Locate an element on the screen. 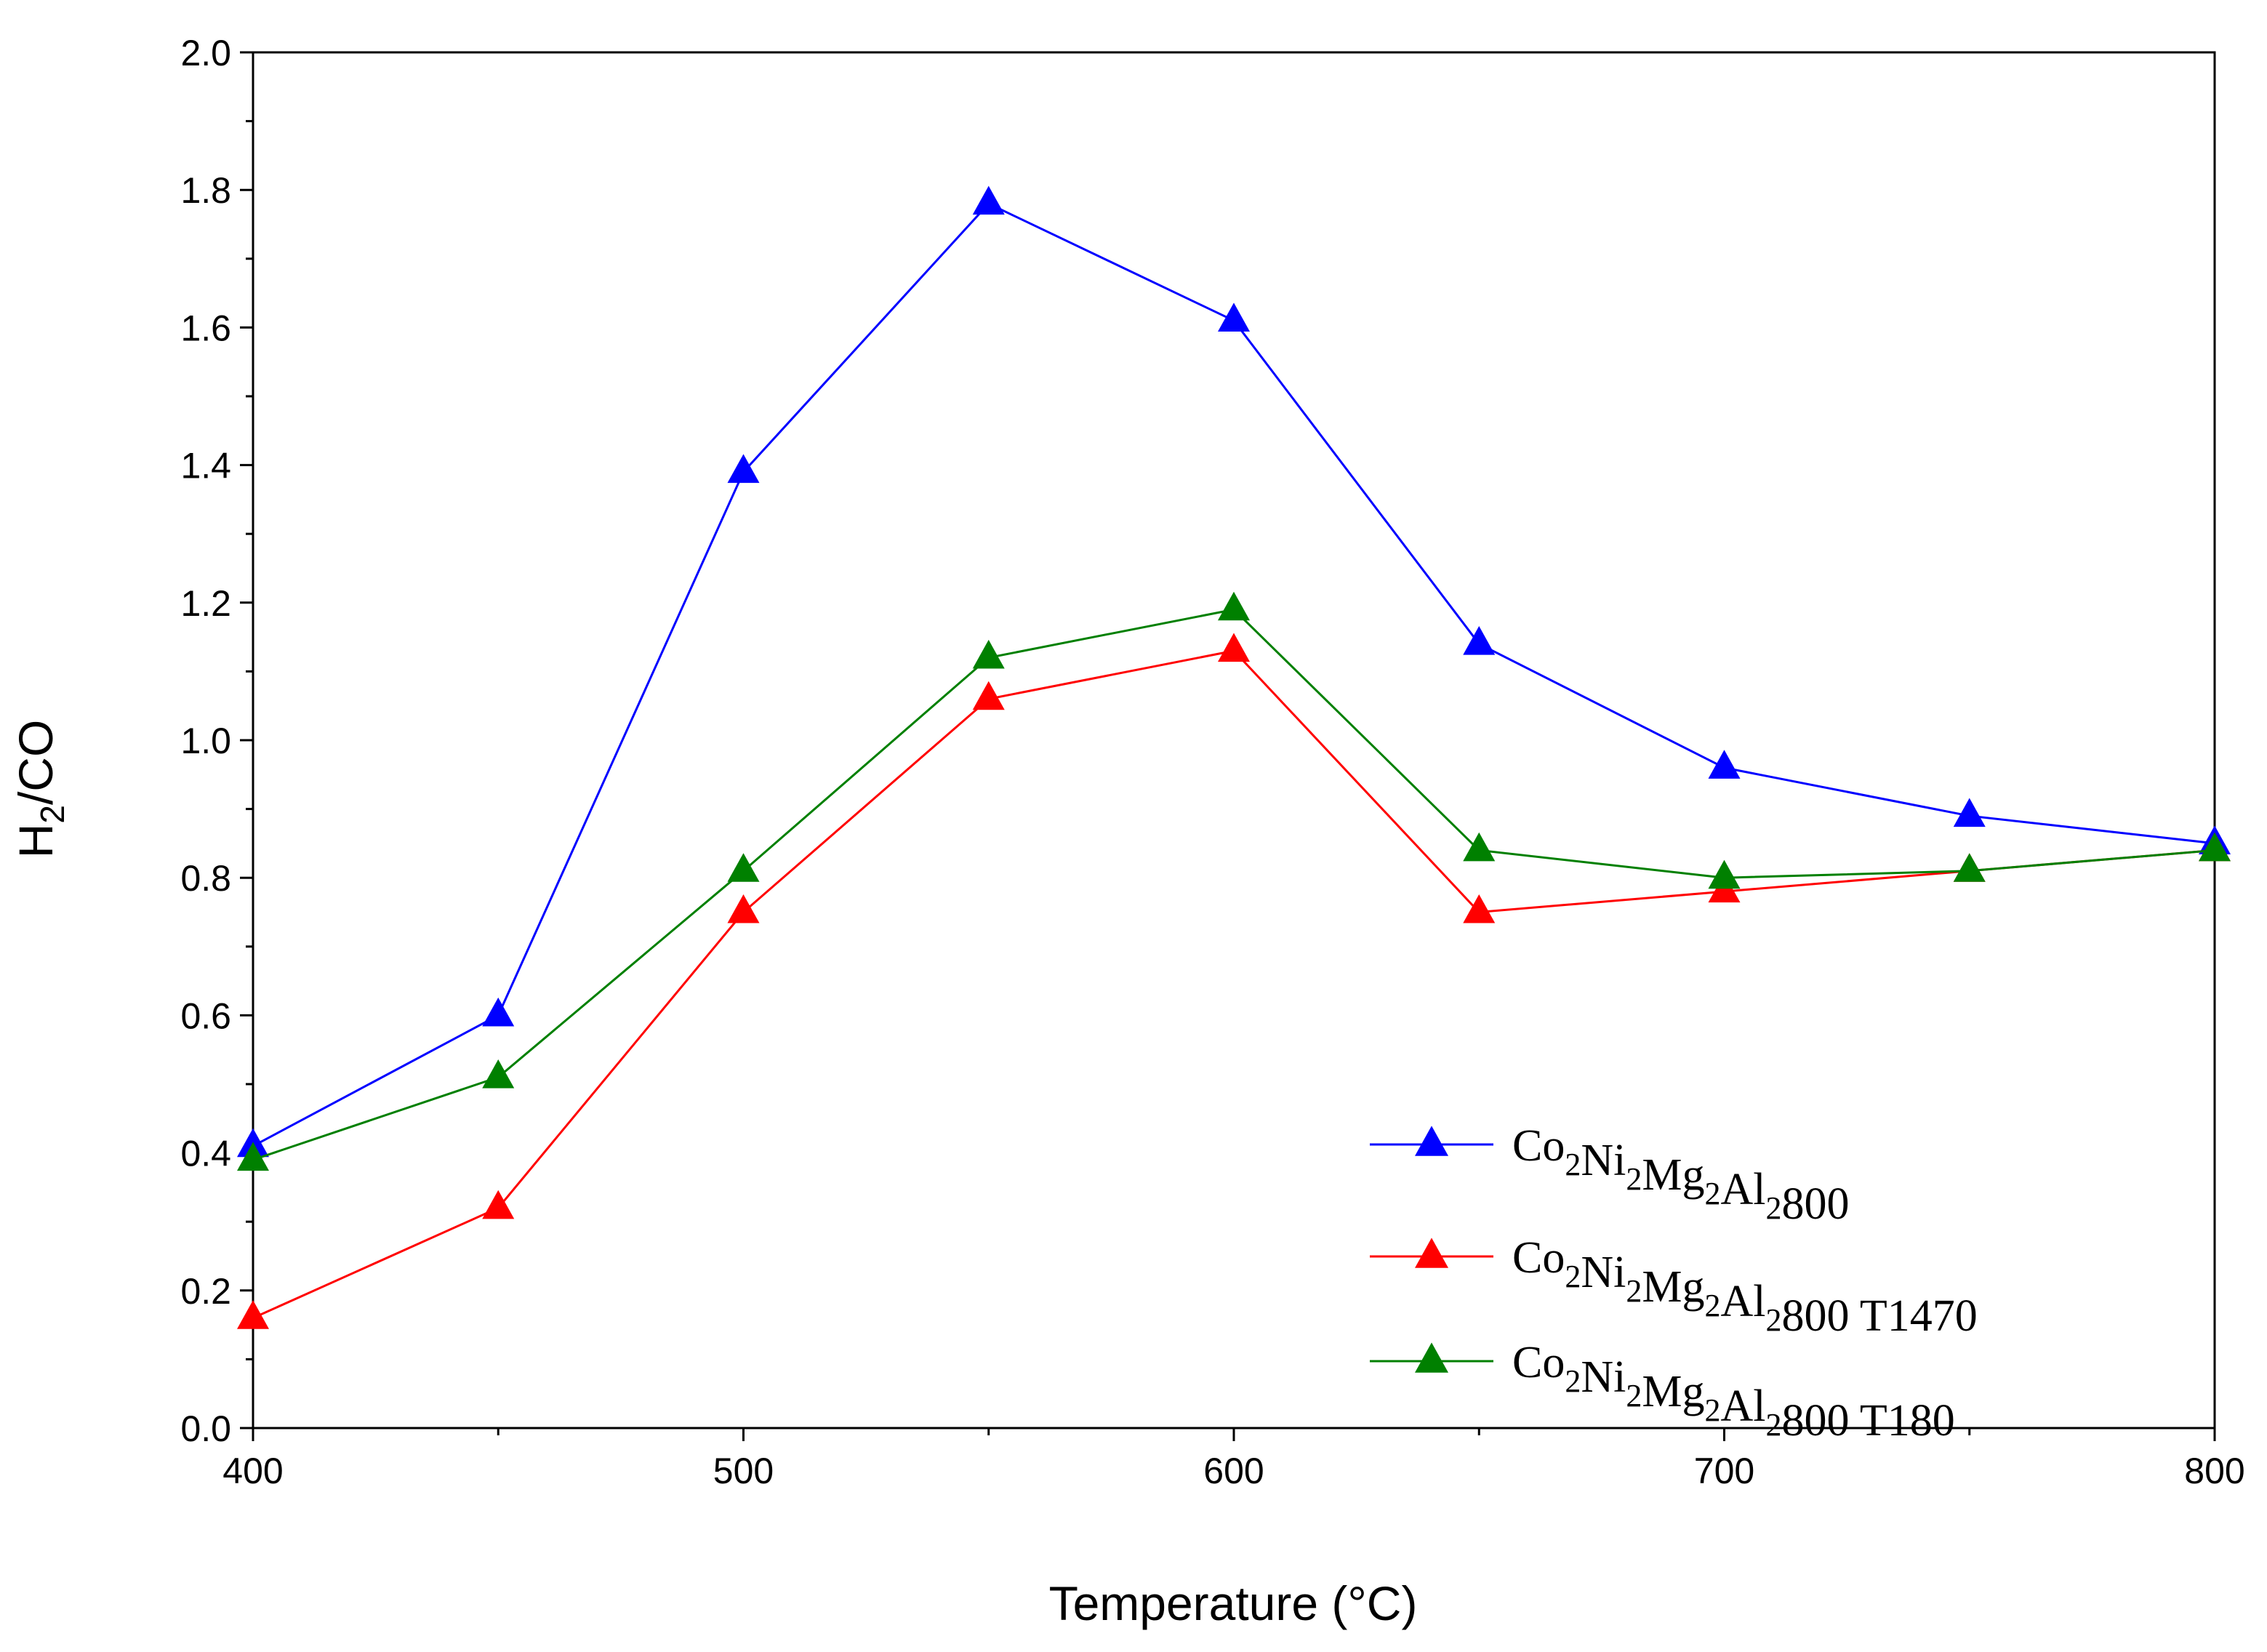 The image size is (2267, 1652). y-axis-title-main: H is located at coordinates (36, 841).